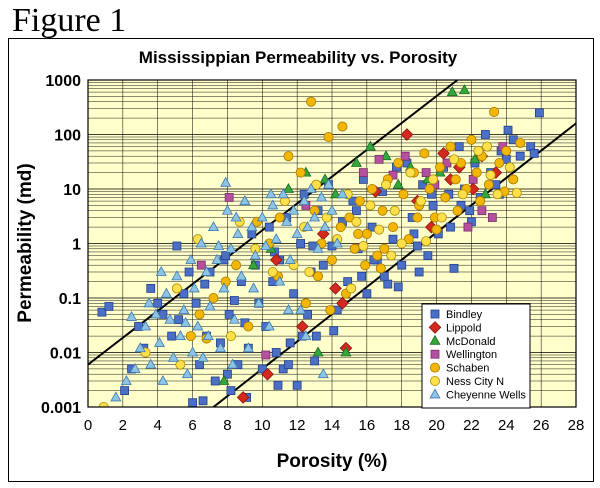  Describe the element at coordinates (123, 425) in the screenshot. I see `x-tick-label: 2` at that location.